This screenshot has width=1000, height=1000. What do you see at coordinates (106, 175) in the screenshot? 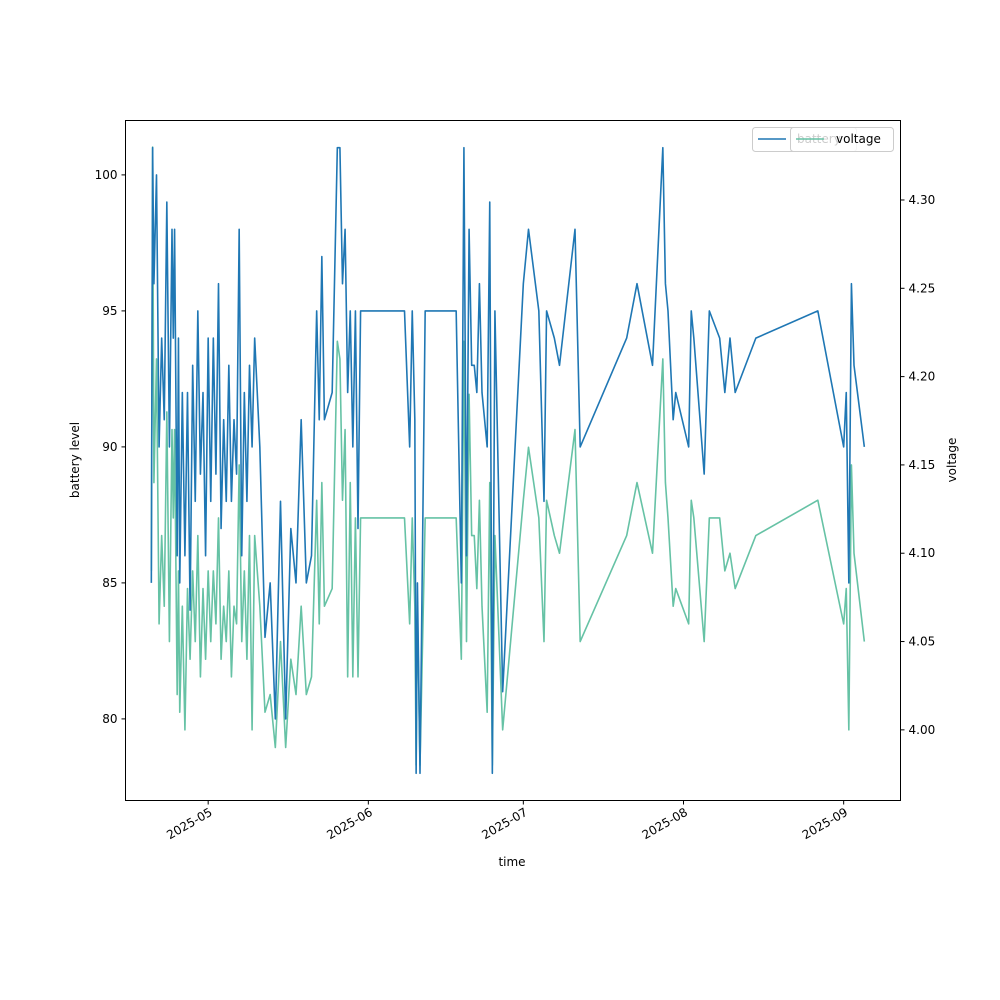
I see `y-left-tick-label: 100` at bounding box center [106, 175].